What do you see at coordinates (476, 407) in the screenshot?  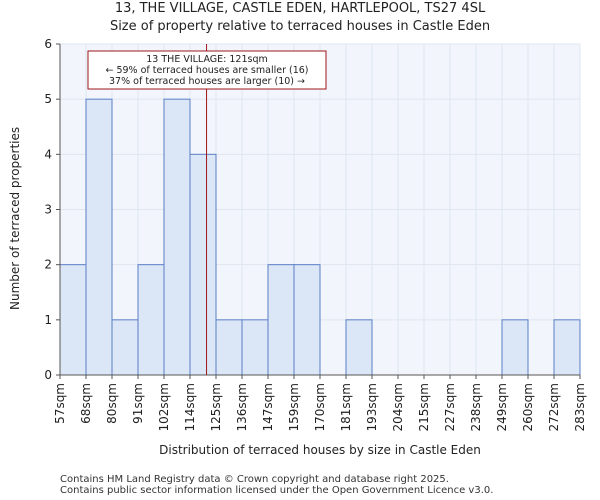 I see `x-tick-label-16: 238sqm` at bounding box center [476, 407].